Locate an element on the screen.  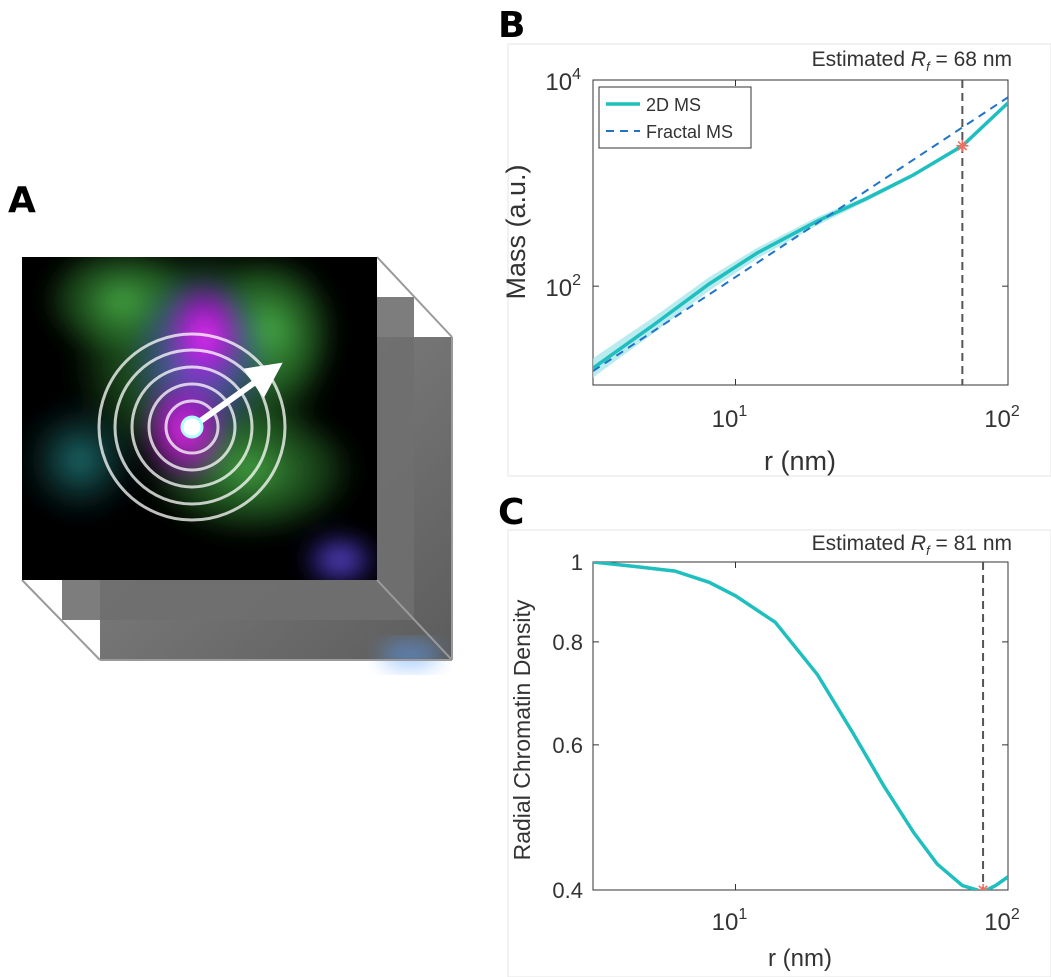
tick-label-c-y: 0.4 is located at coordinates (567, 890).